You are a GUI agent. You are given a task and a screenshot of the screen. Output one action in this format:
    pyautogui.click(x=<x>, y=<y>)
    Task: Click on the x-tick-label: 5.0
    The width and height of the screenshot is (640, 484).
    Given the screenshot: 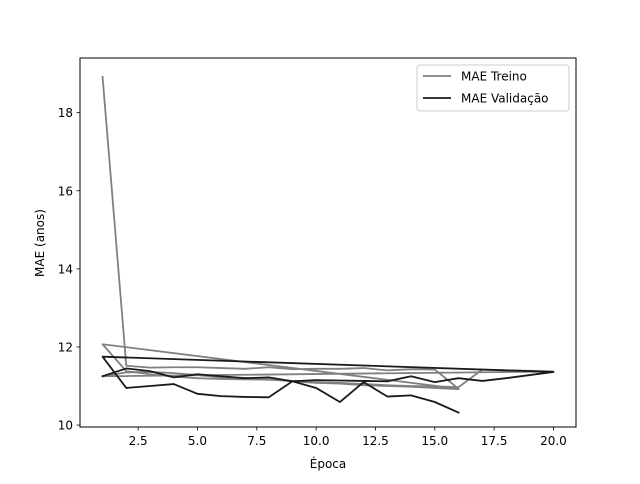 What is the action you would take?
    pyautogui.click(x=197, y=441)
    